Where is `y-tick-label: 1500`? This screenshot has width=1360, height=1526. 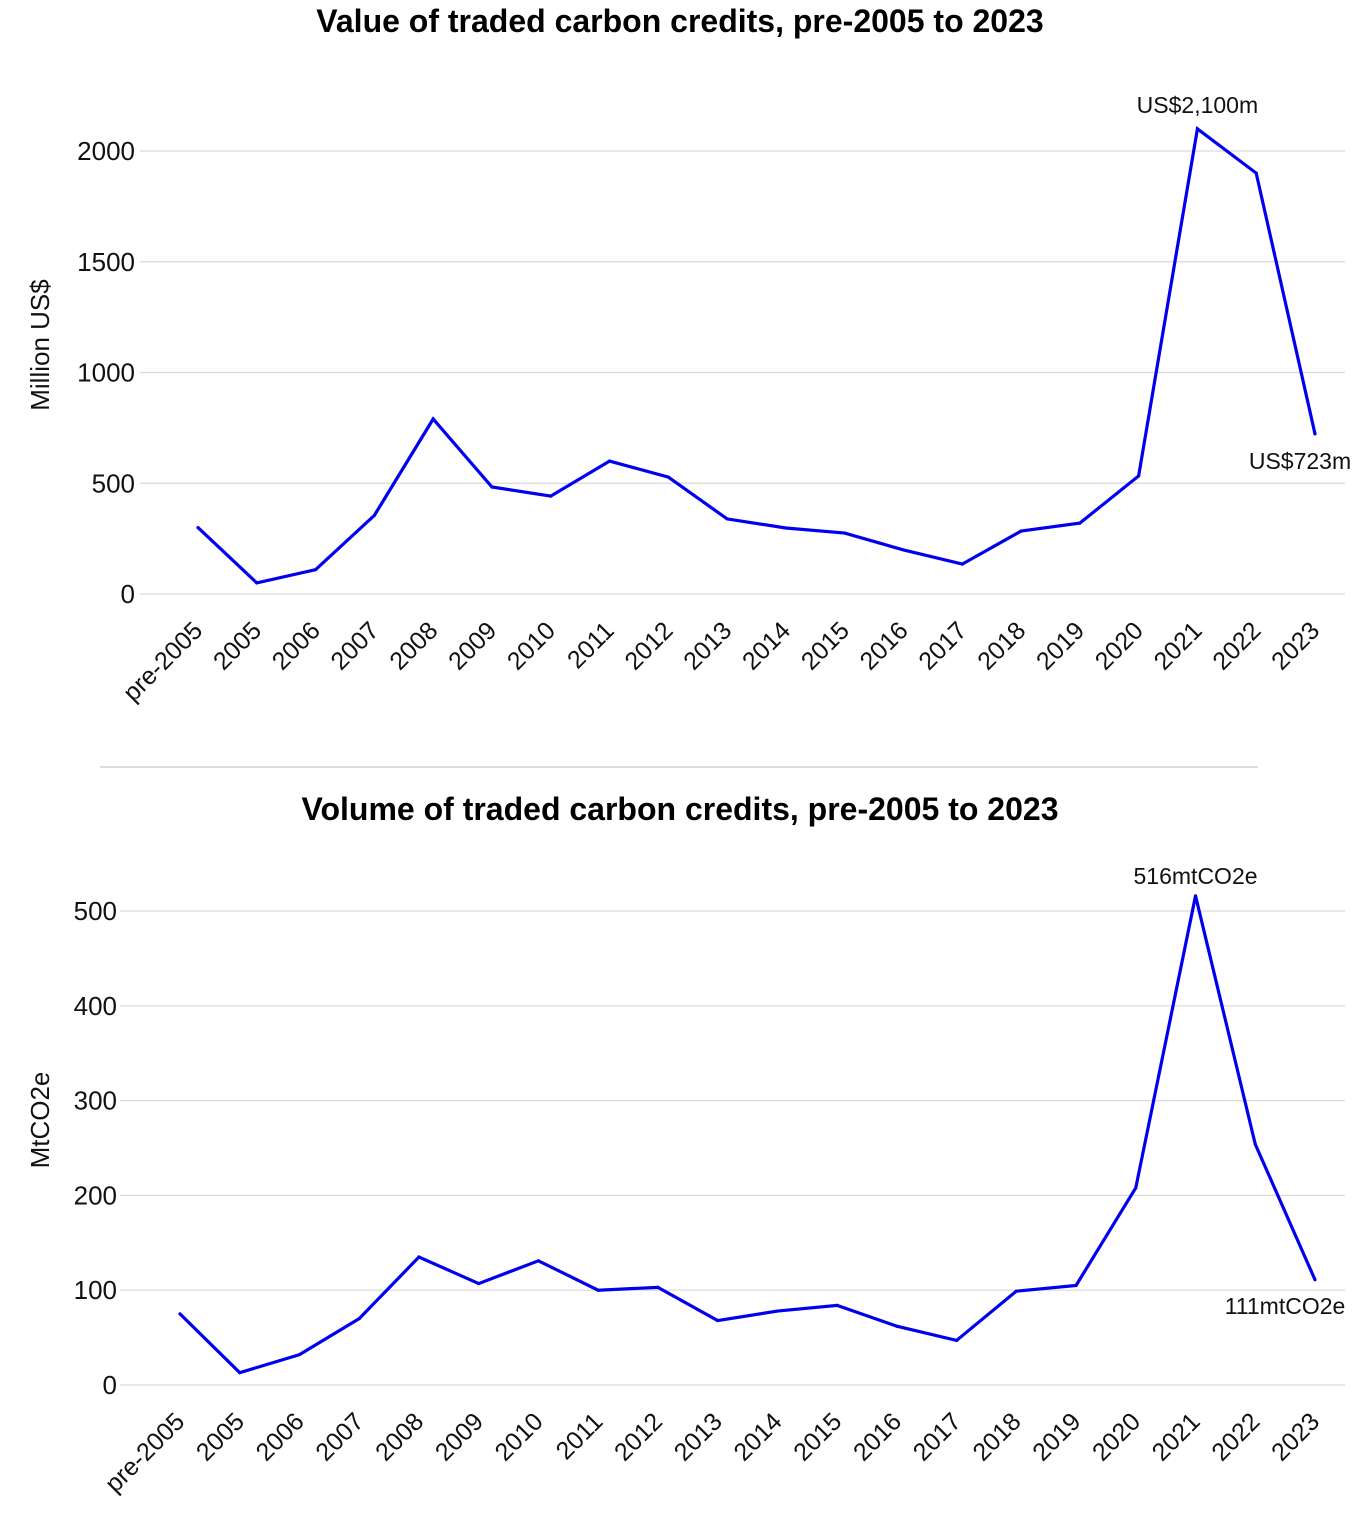 y-tick-label: 1500 is located at coordinates (106, 262).